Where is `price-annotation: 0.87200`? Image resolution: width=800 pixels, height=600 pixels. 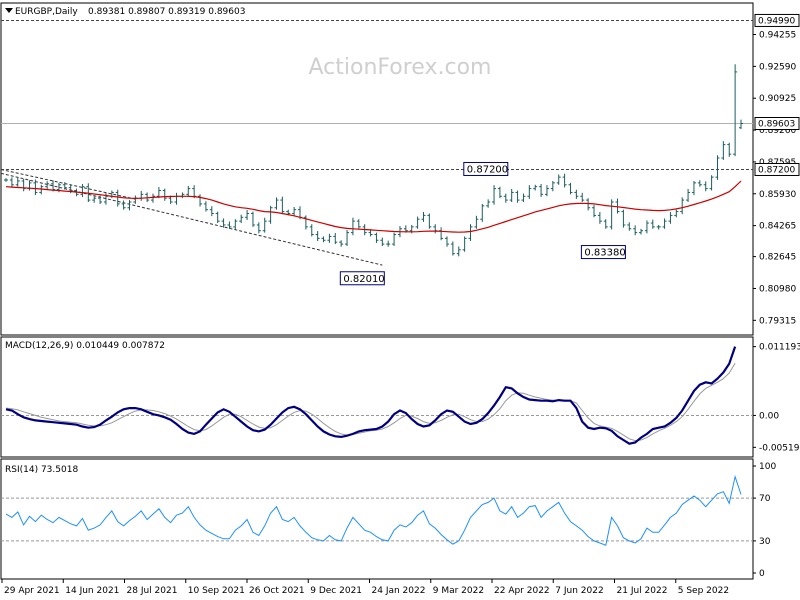 price-annotation: 0.87200 is located at coordinates (486, 168).